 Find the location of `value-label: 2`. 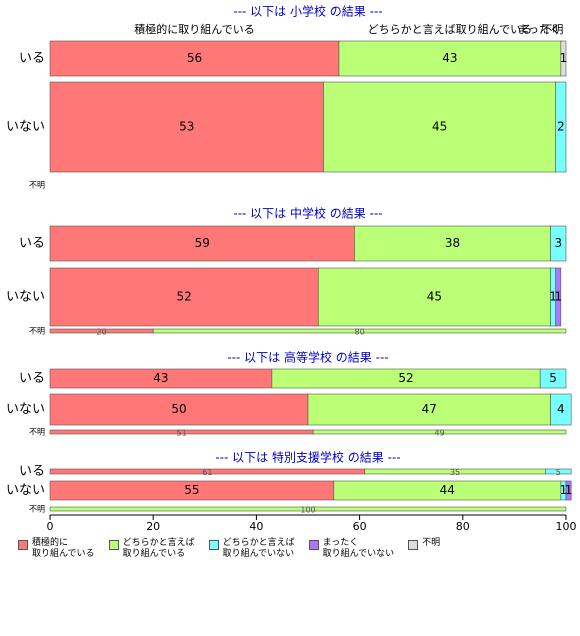

value-label: 2 is located at coordinates (561, 127).